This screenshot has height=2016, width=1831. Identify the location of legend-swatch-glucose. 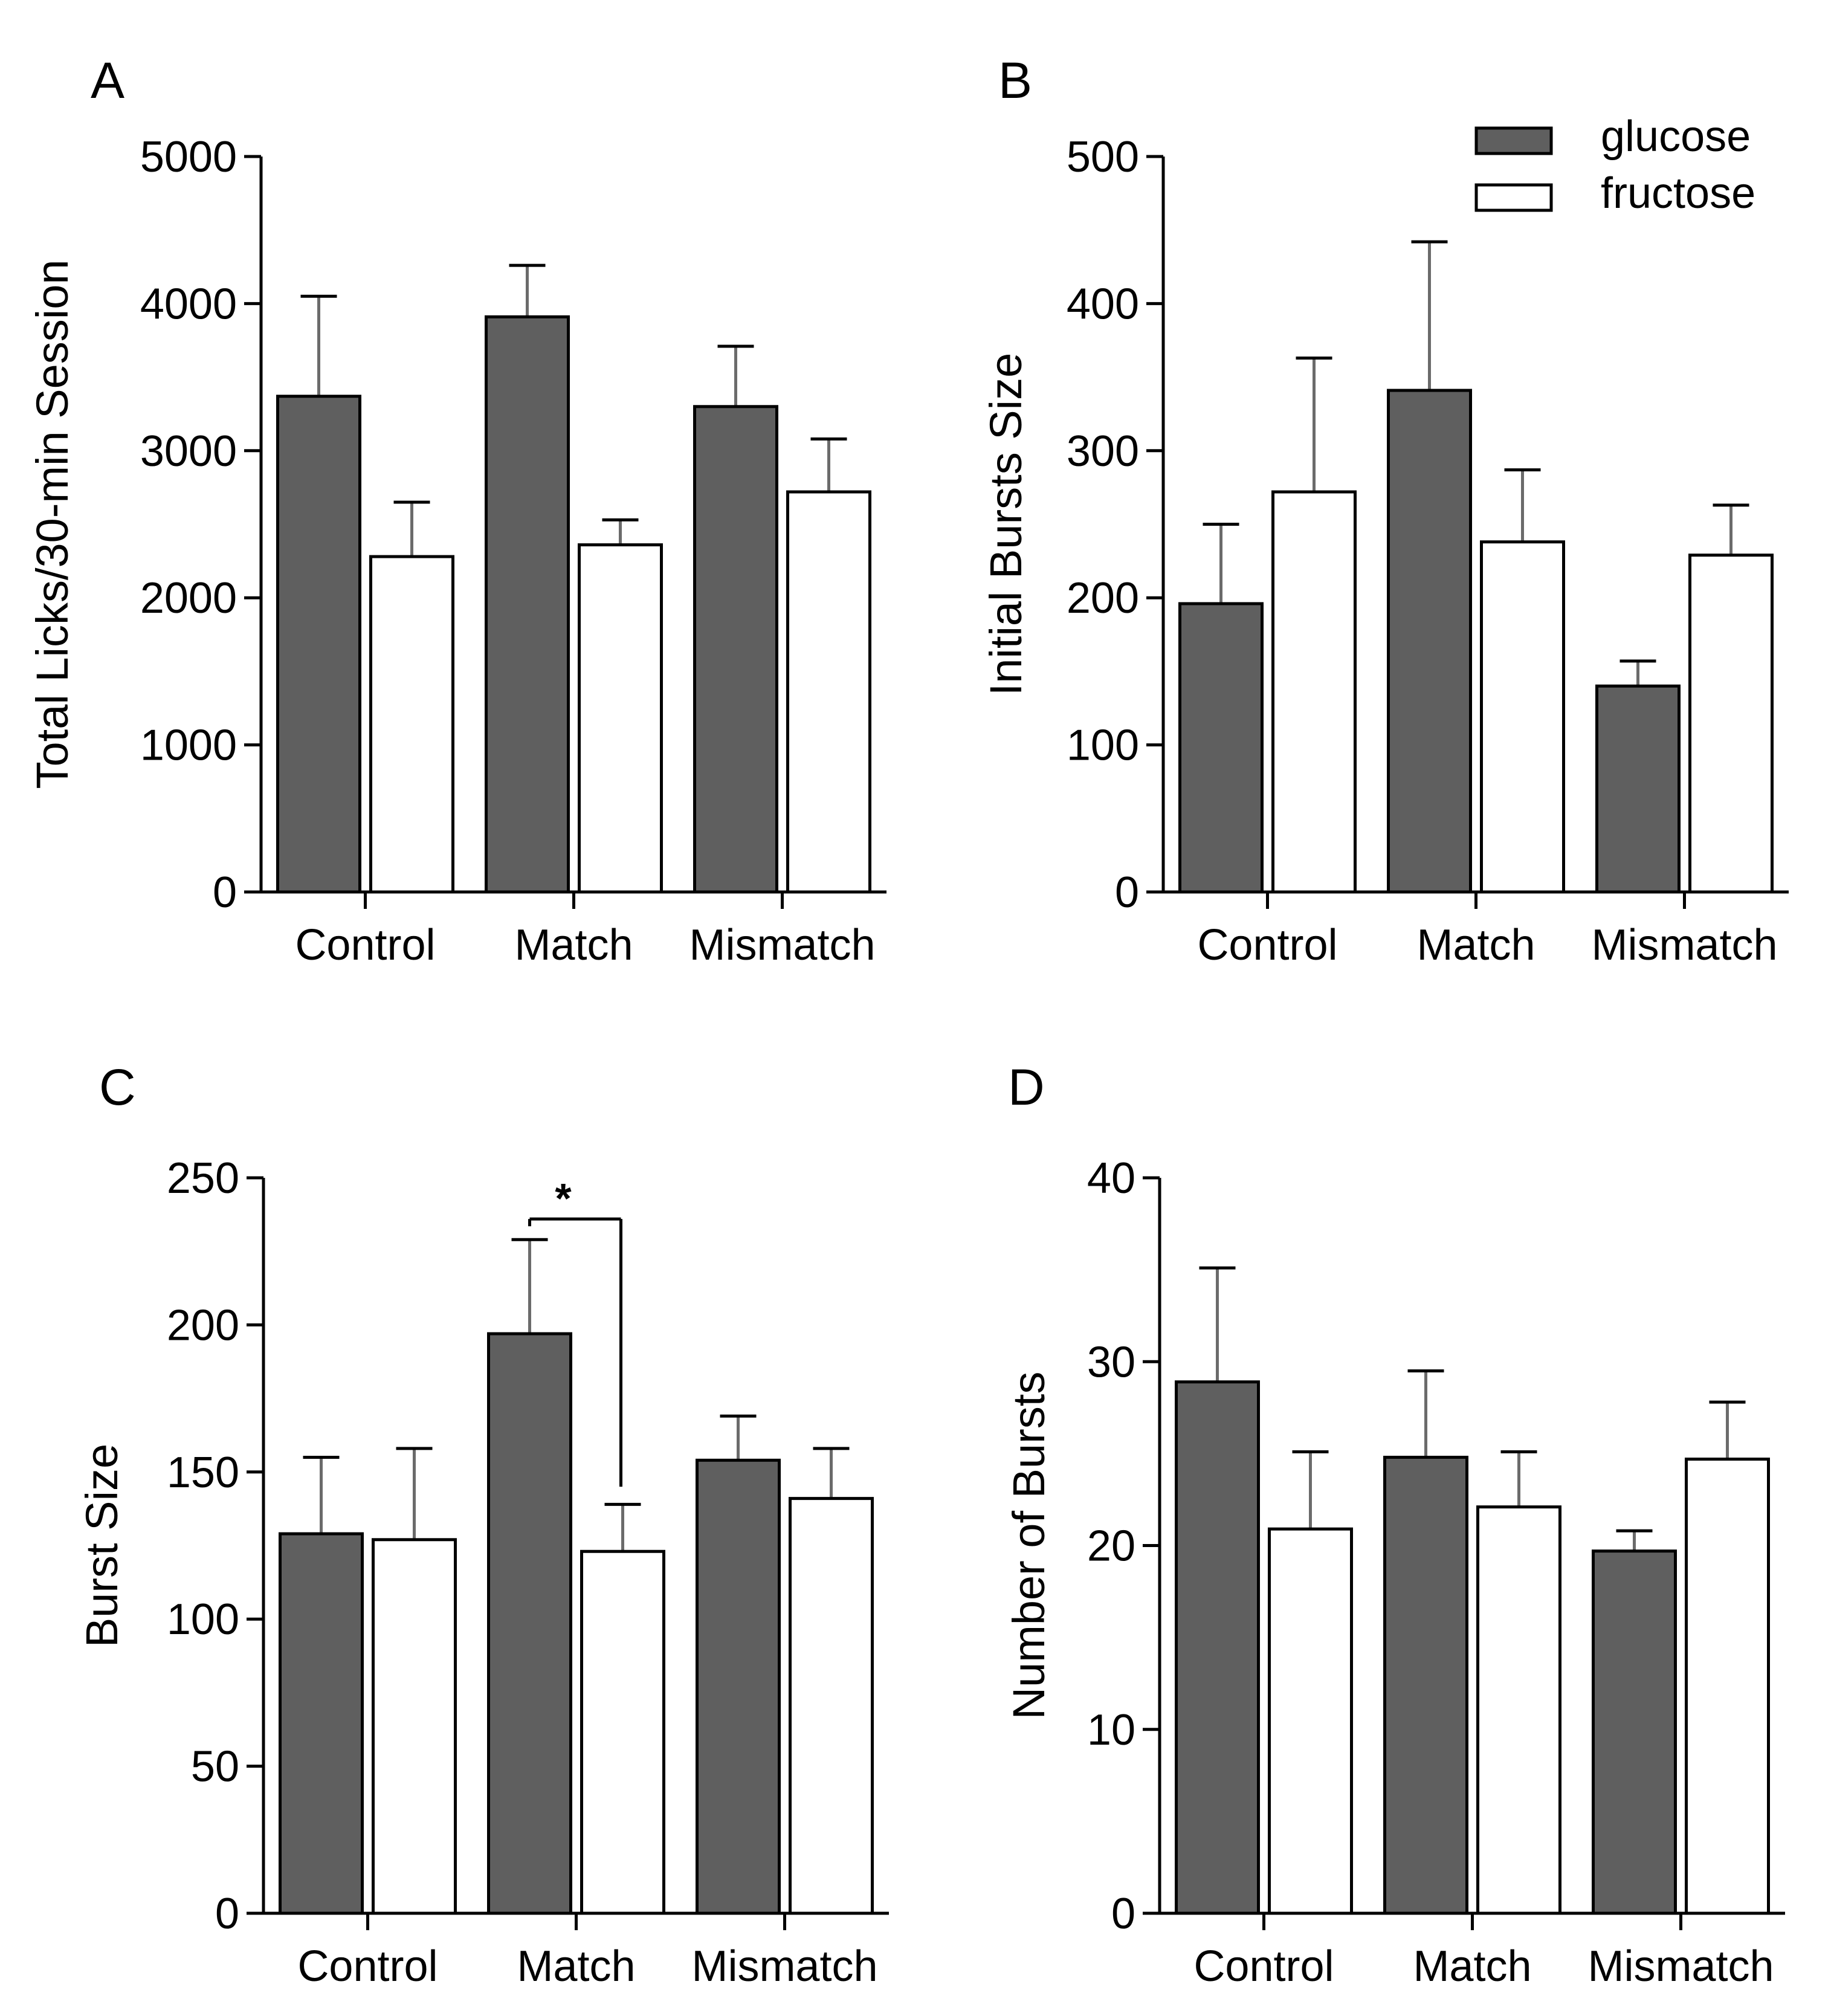
(1513, 140).